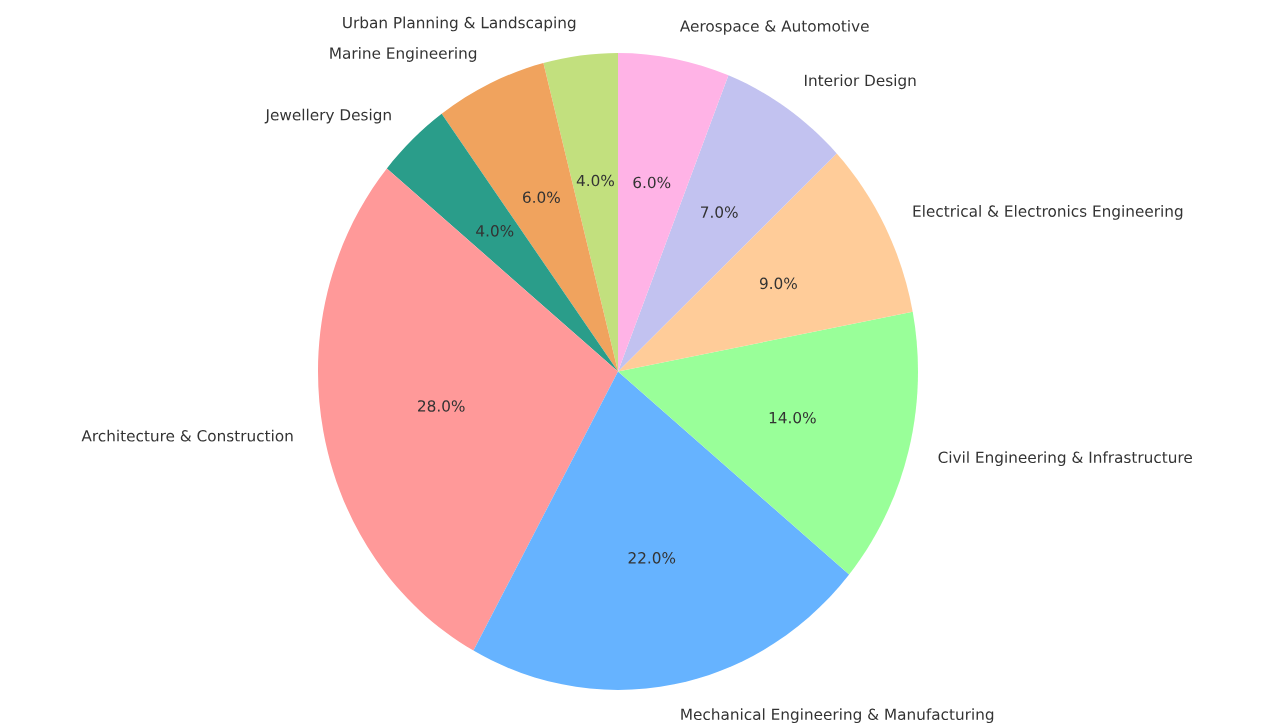 The image size is (1282, 727). I want to click on data-label: 22.0%, so click(652, 558).